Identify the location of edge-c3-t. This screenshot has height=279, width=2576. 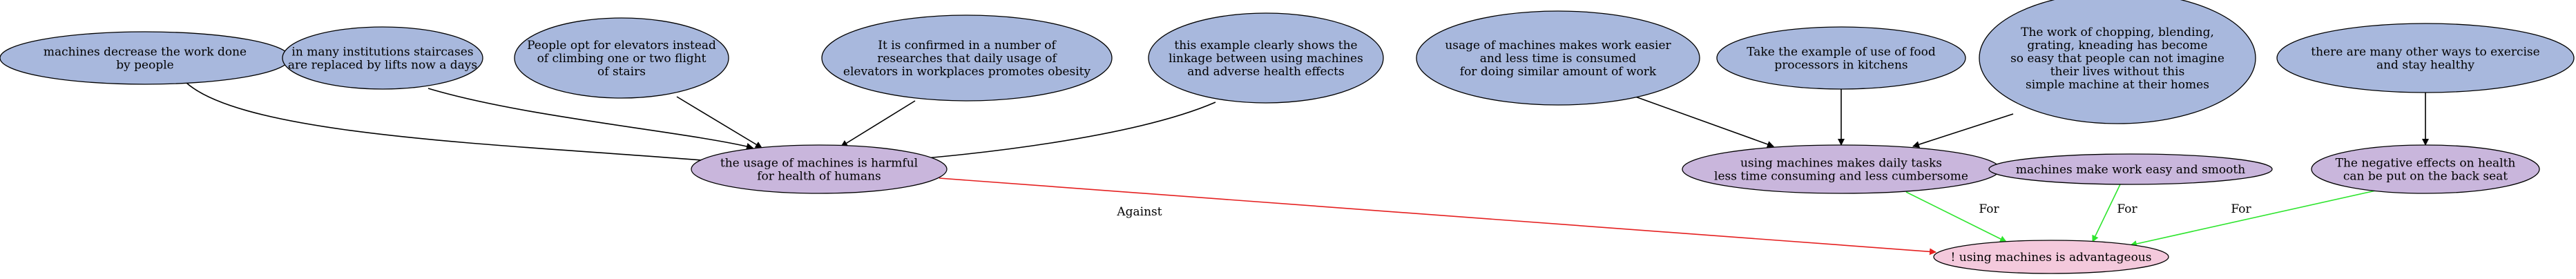
(2106, 213).